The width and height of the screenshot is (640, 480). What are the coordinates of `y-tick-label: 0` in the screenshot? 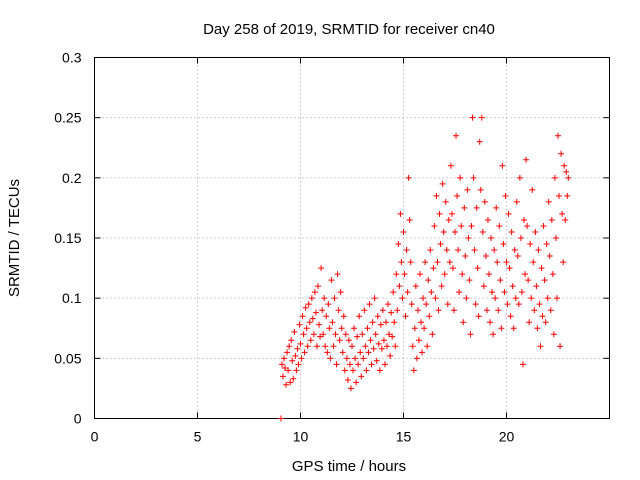 It's located at (78, 419).